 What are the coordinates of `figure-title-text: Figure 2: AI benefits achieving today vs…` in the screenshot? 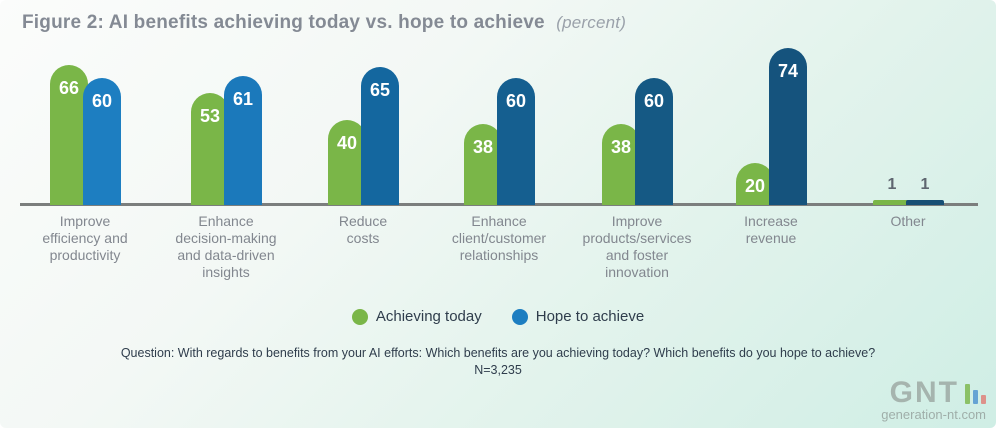 It's located at (283, 22).